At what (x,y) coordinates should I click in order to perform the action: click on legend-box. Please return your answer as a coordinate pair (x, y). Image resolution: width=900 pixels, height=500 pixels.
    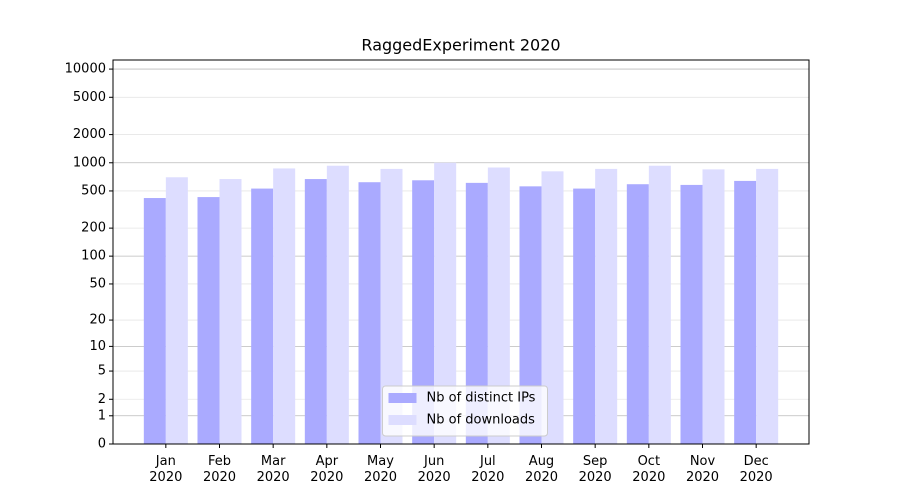
    Looking at the image, I should click on (465, 411).